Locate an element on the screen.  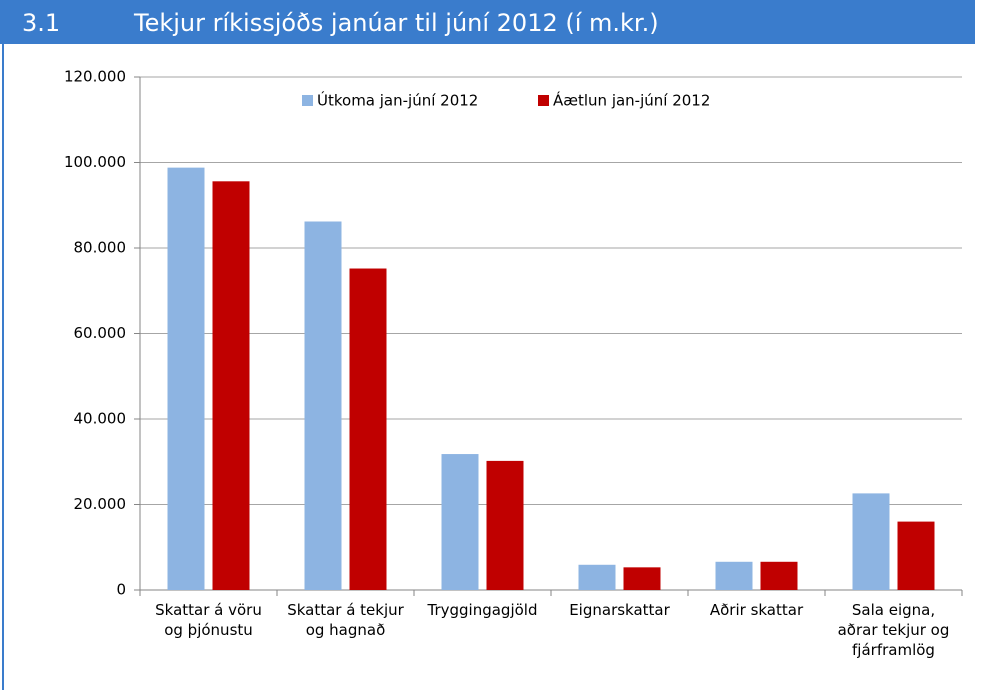
x-tick-label: Sala eigna, aðrar tekjur og fjárframlög is located at coordinates (893, 630).